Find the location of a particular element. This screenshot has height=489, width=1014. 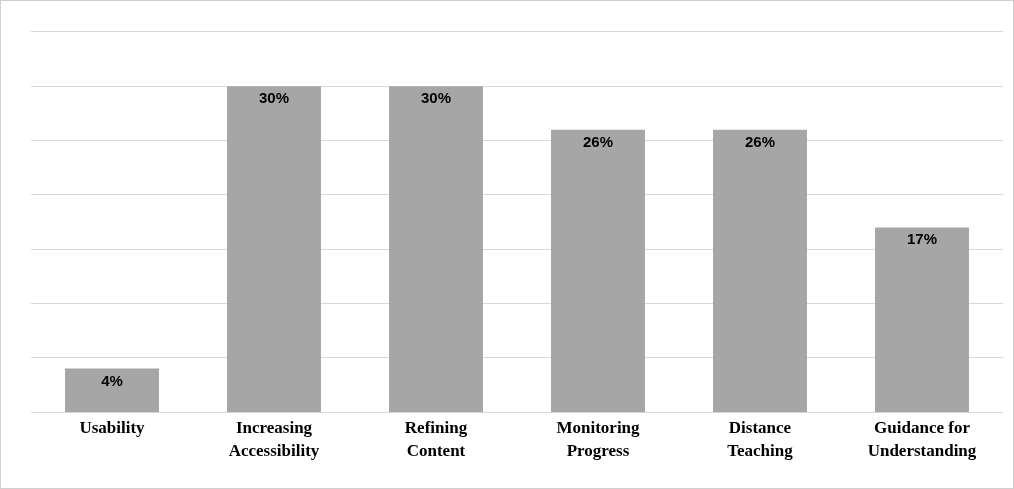

data-label: 17% is located at coordinates (922, 239).